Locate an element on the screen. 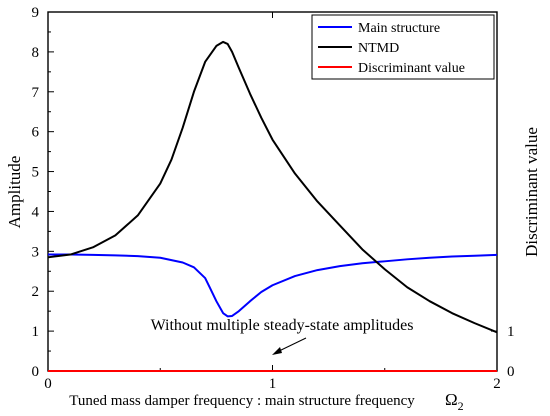 This screenshot has height=416, width=550. y-tick-label: 9 is located at coordinates (36, 13).